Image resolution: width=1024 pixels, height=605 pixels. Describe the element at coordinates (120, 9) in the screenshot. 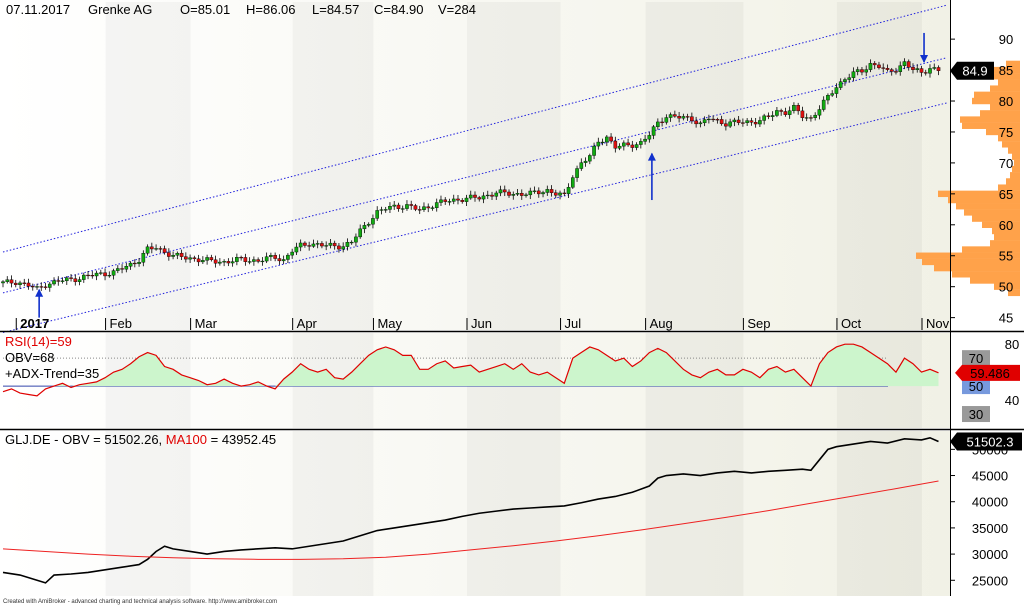

I see `header-symbol: Grenke AG` at that location.